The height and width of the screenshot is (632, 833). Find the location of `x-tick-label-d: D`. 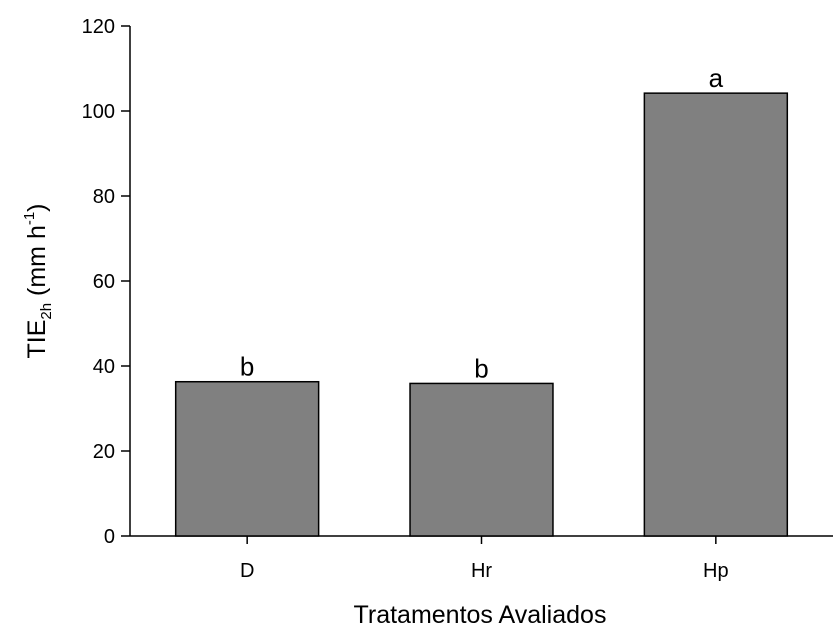

x-tick-label-d: D is located at coordinates (247, 571).